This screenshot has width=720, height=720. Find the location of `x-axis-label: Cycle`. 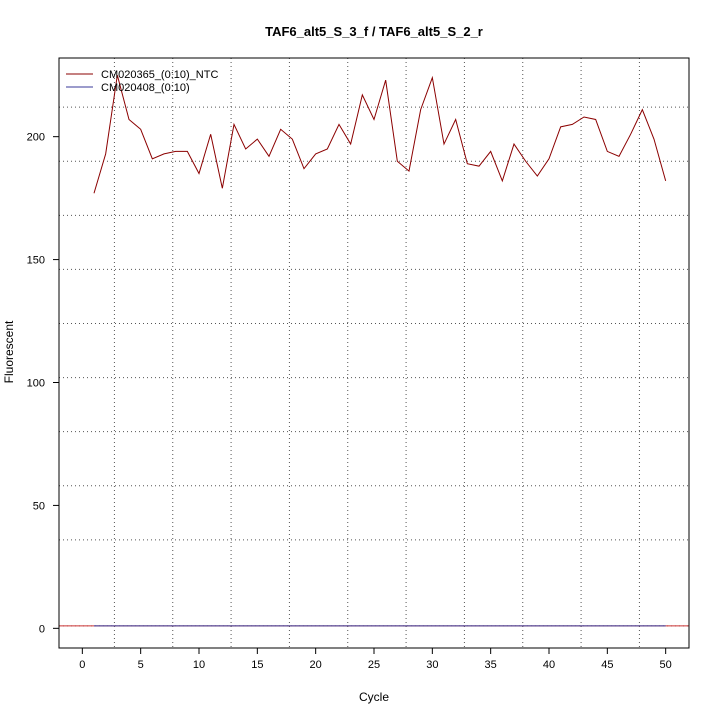

x-axis-label: Cycle is located at coordinates (374, 697).